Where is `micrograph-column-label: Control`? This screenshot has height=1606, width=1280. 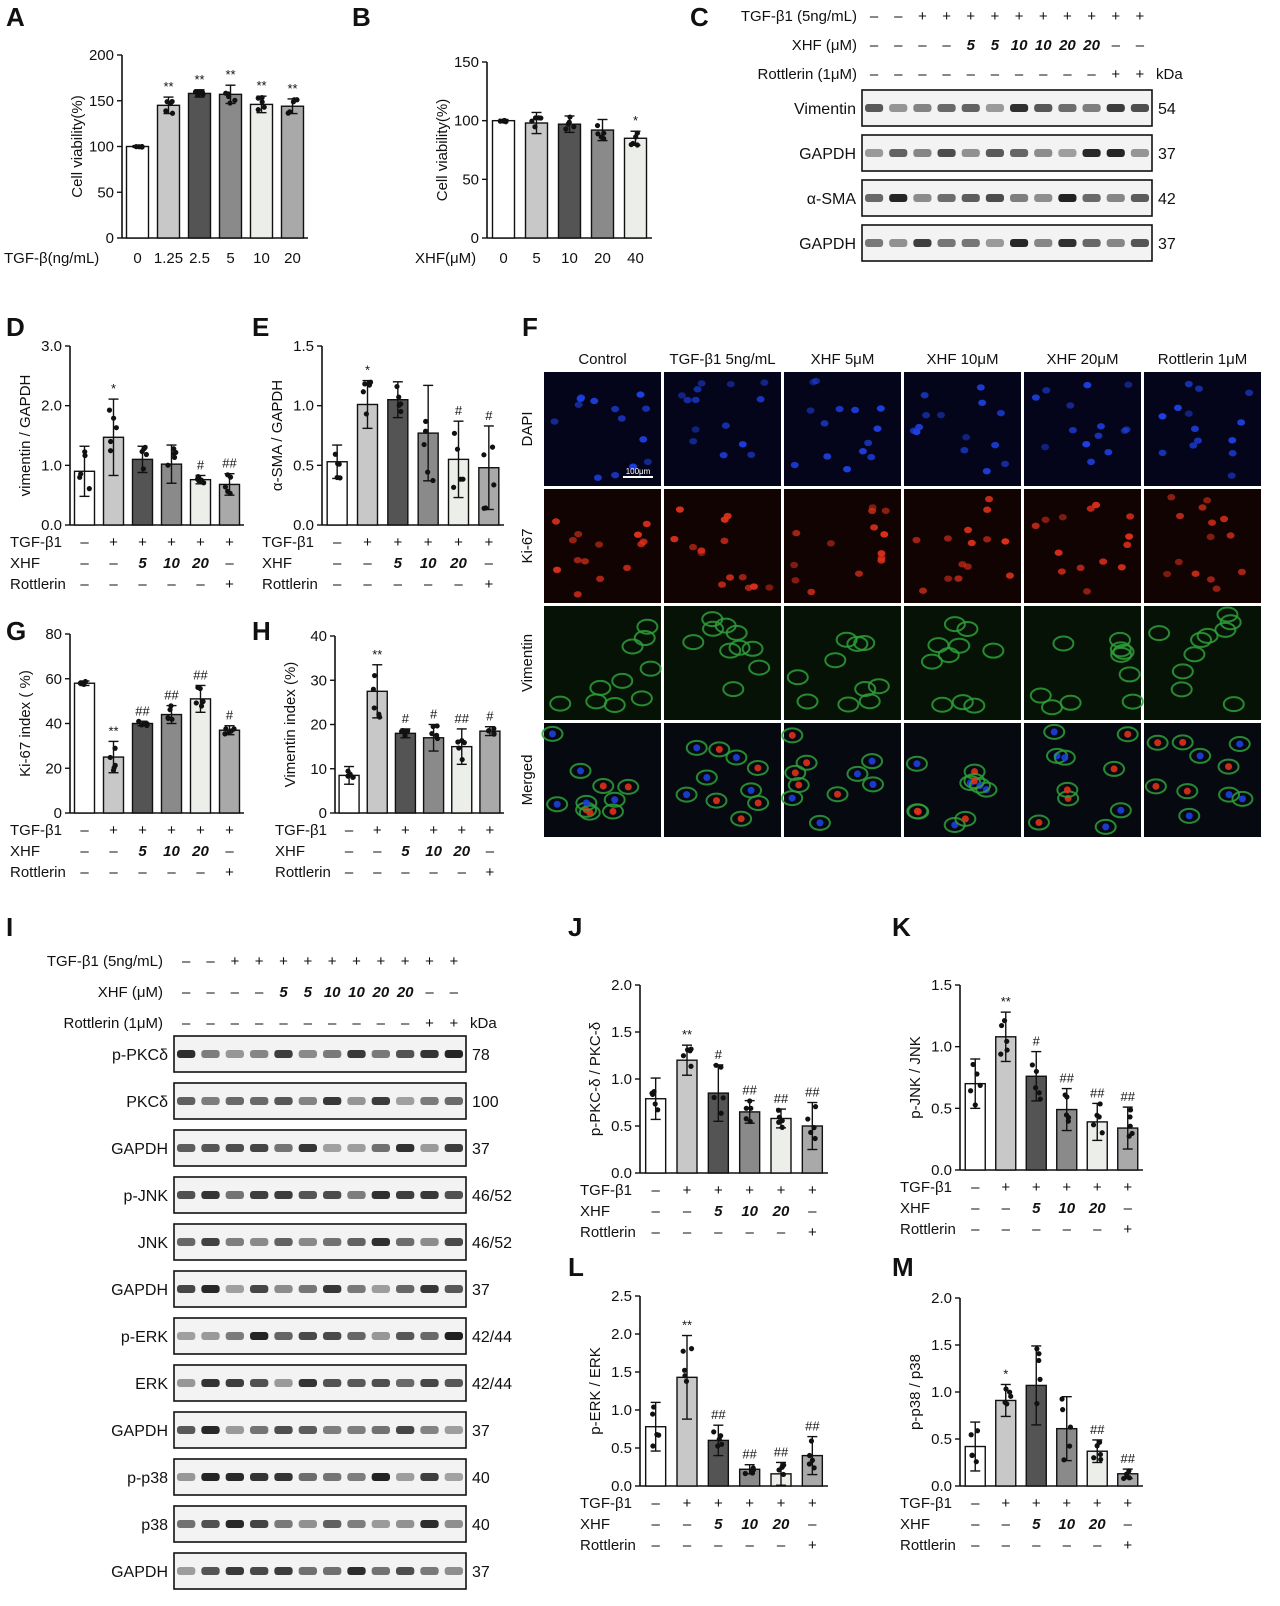
micrograph-column-label: Control is located at coordinates (602, 359).